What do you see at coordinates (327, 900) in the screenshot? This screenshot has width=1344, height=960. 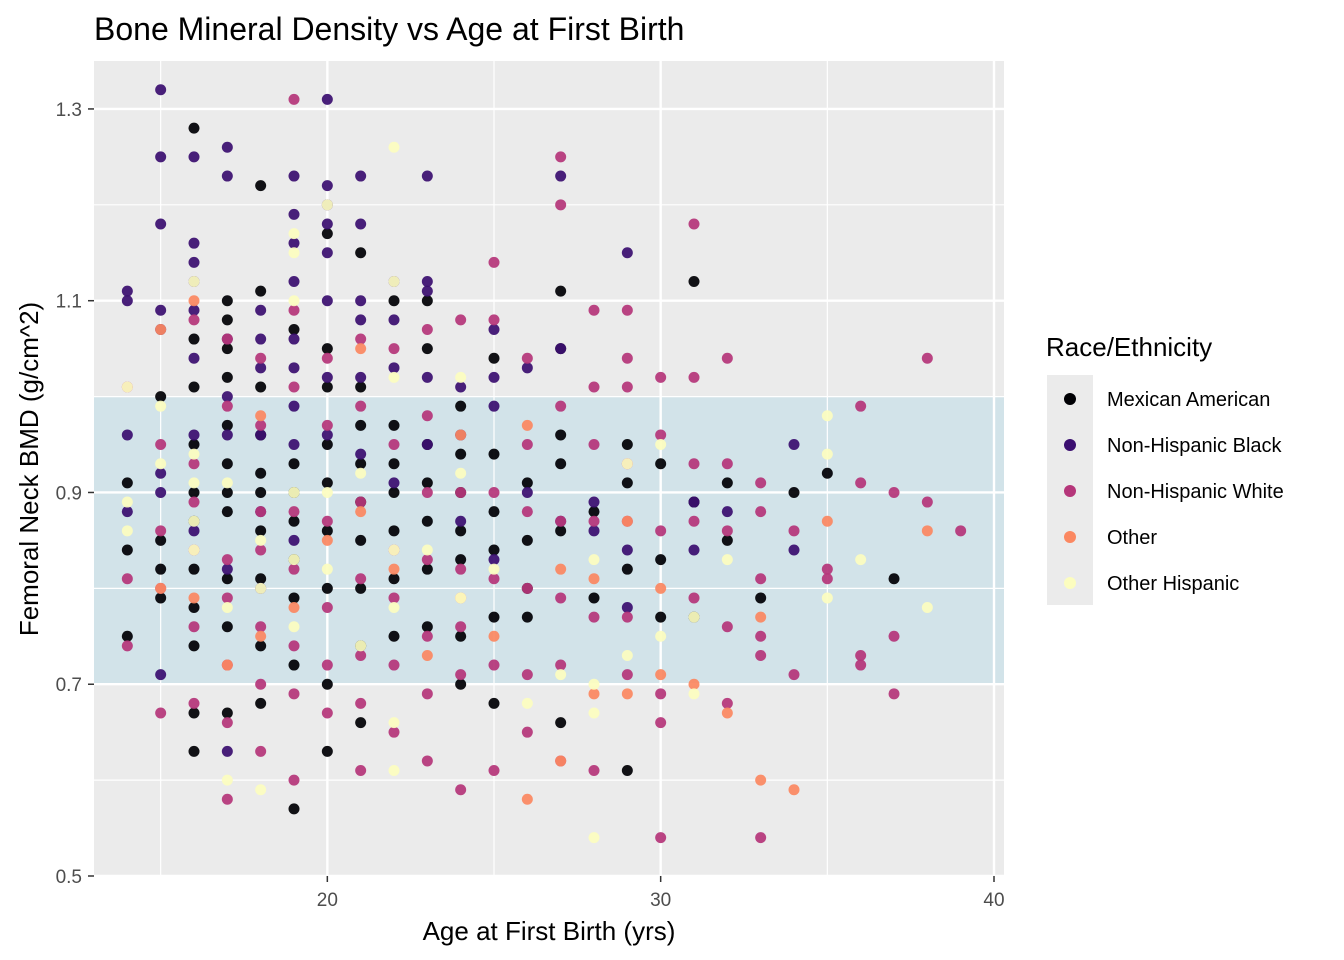 I see `x-tick-label: 20` at bounding box center [327, 900].